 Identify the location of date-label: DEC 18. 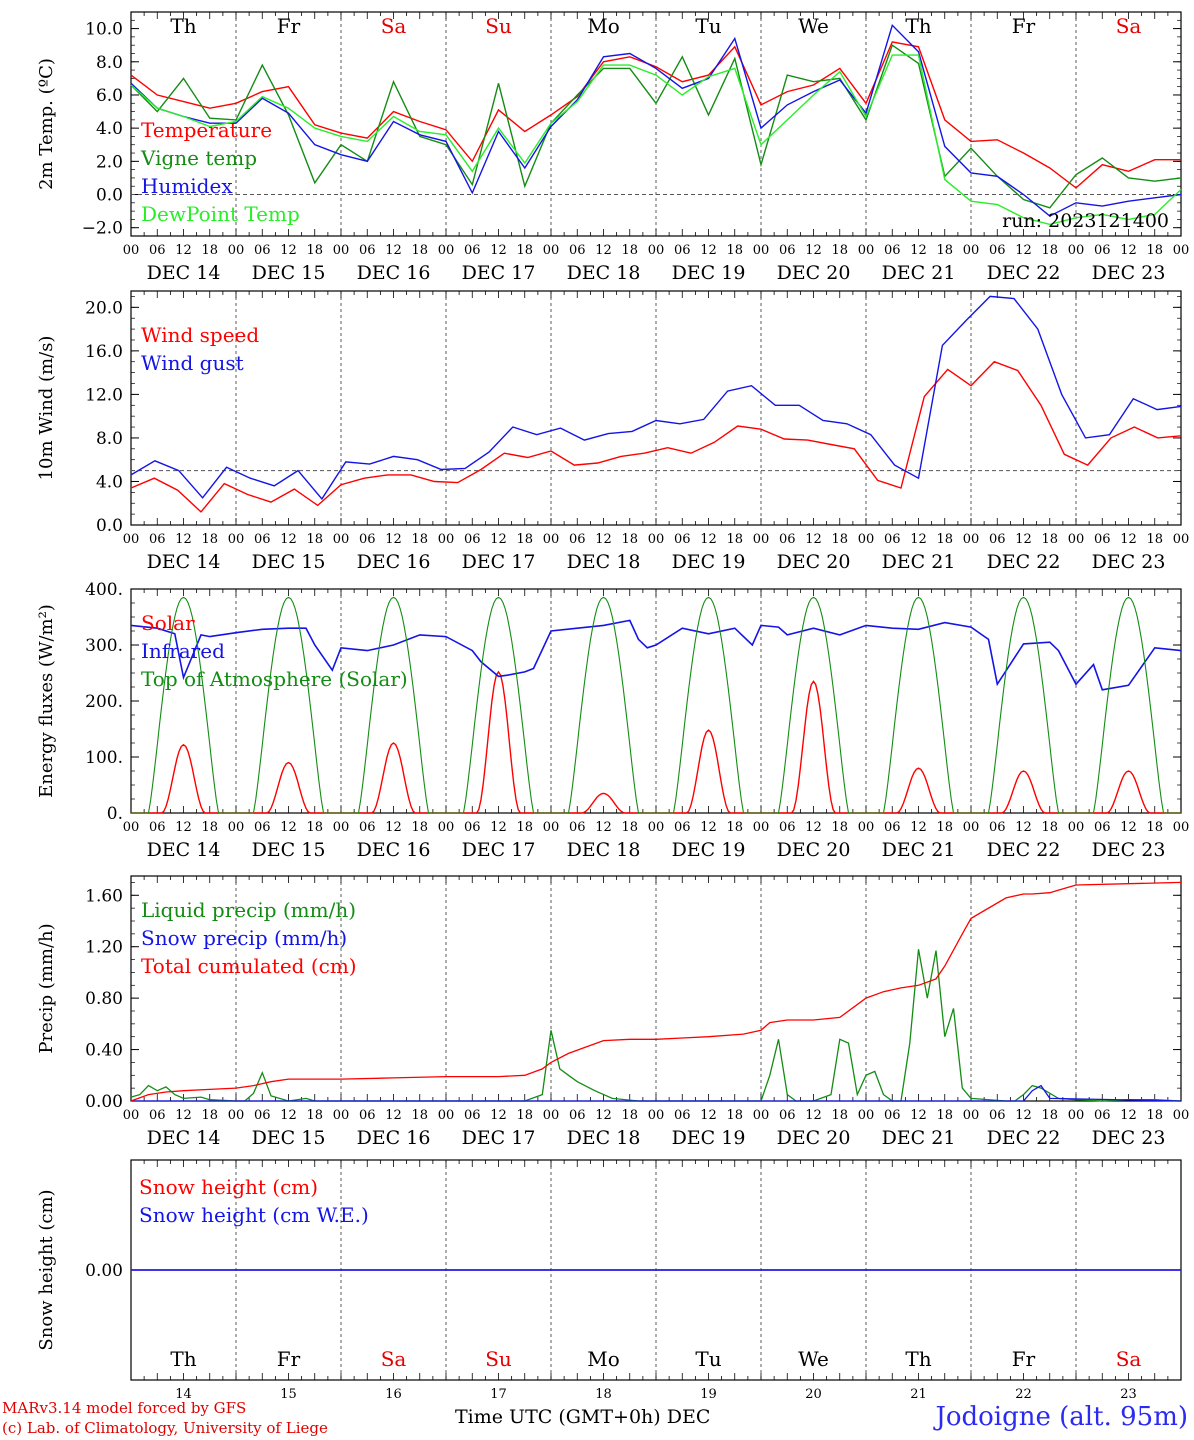
(604, 273).